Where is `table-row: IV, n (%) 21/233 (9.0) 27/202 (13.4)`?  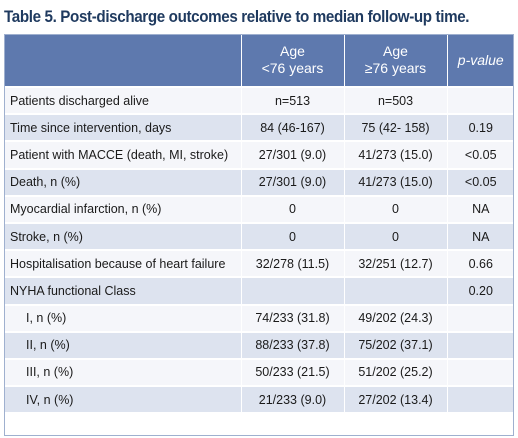
table-row: IV, n (%) 21/233 (9.0) 27/202 (13.4) is located at coordinates (259, 400).